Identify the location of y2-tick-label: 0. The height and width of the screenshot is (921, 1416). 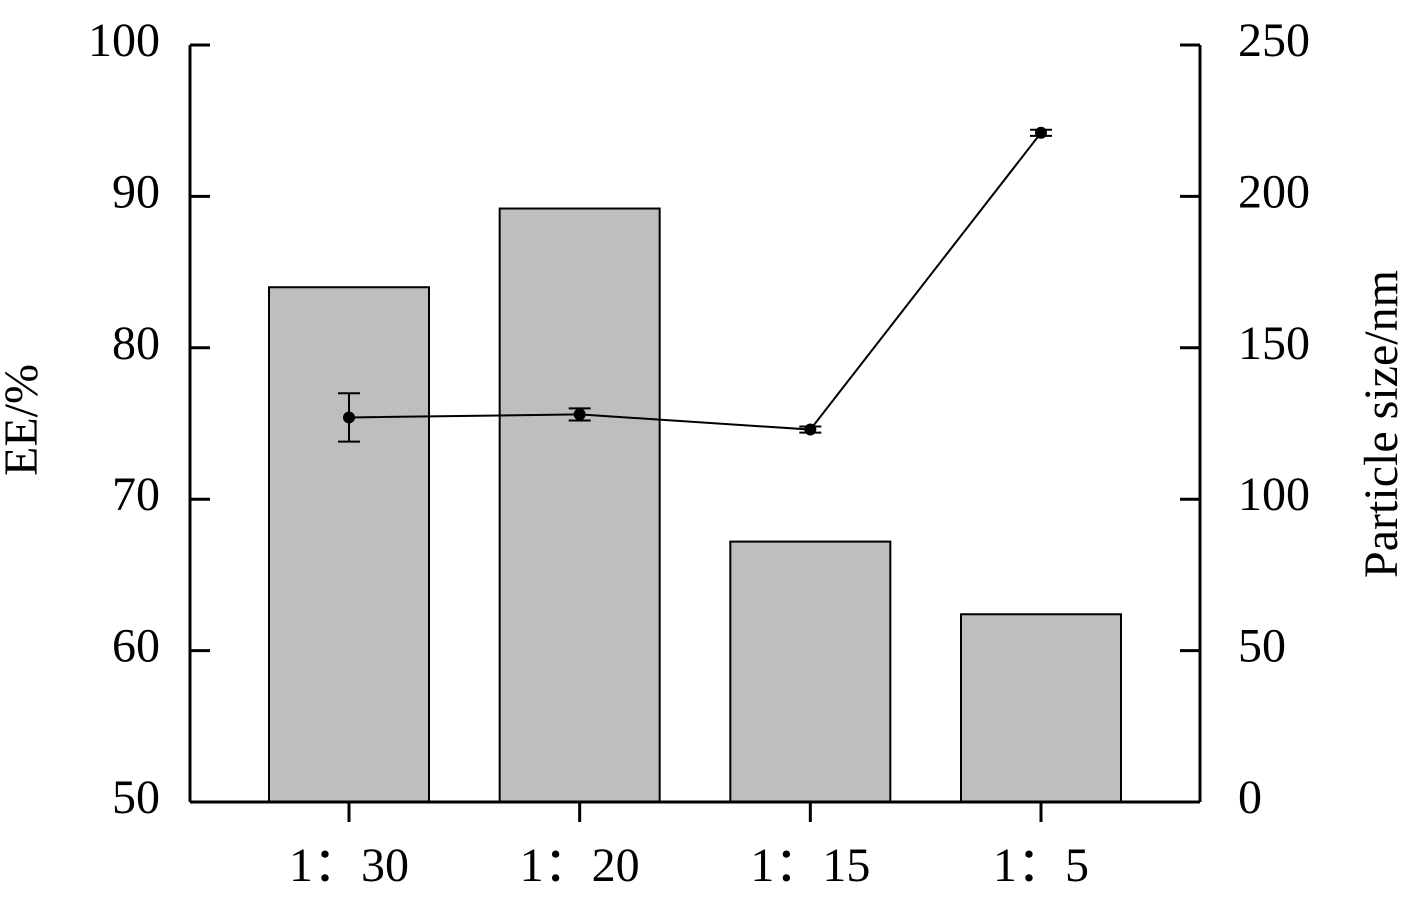
(1250, 797).